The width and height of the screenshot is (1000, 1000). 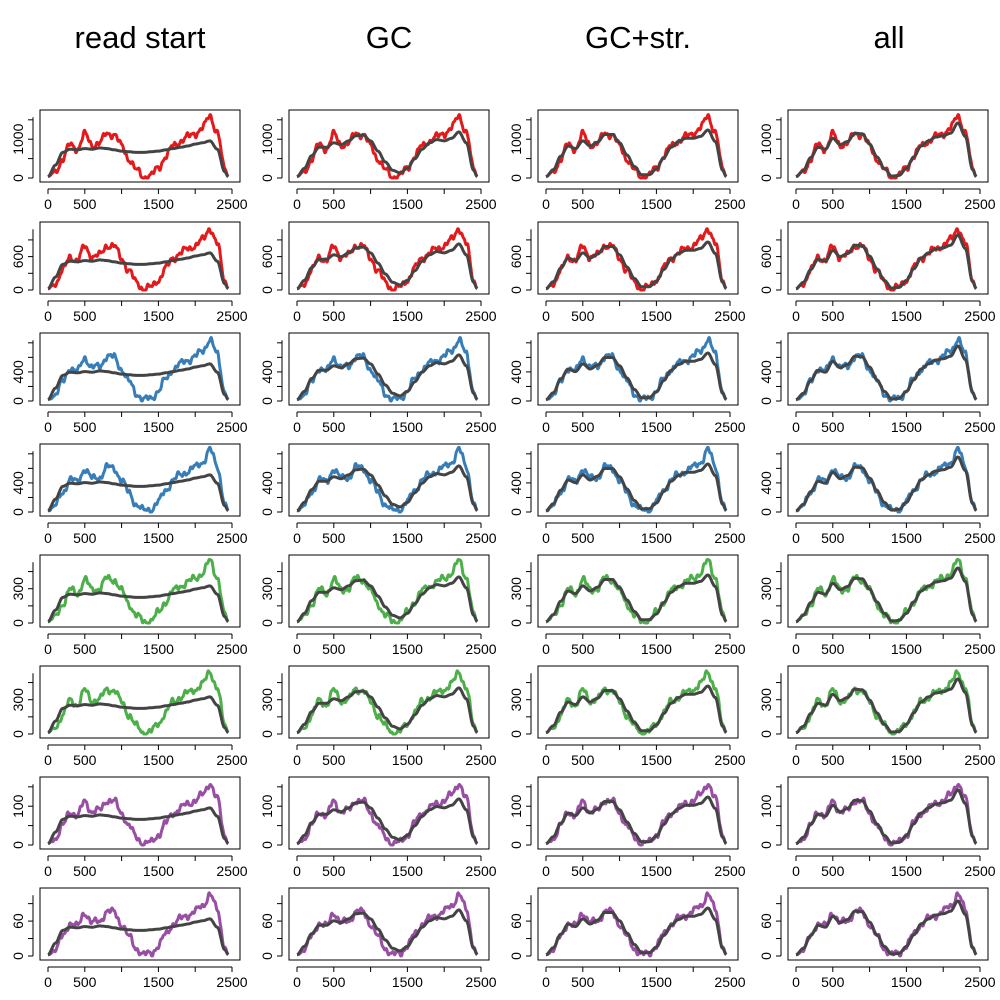 I want to click on panel-r4-c1: 0 500 1500 2500 0 400, so click(x=129, y=494).